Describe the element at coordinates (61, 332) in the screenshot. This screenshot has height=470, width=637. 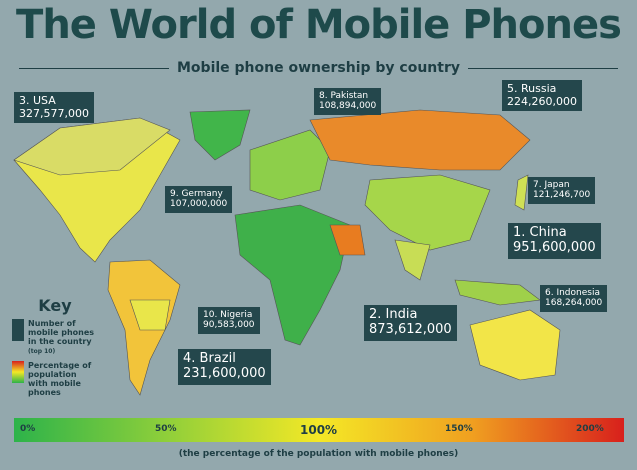
I see `key-label: Number of mobile phones in the country` at that location.